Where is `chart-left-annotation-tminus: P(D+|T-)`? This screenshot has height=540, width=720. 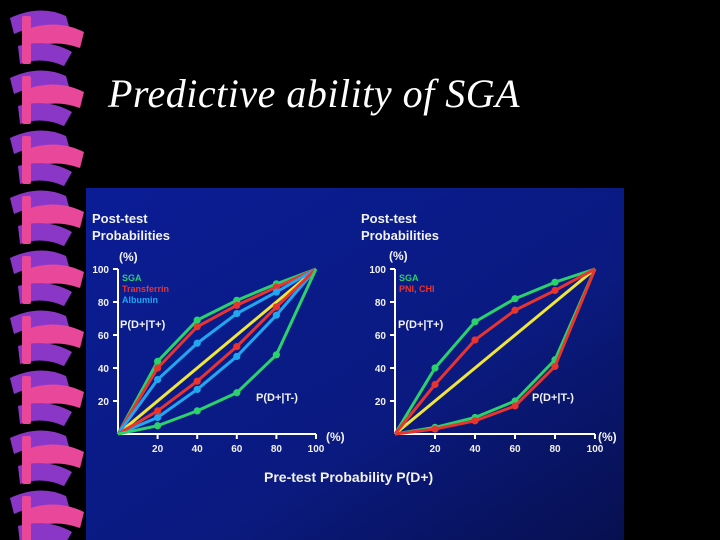
chart-left-annotation-tminus: P(D+|T-) is located at coordinates (277, 398).